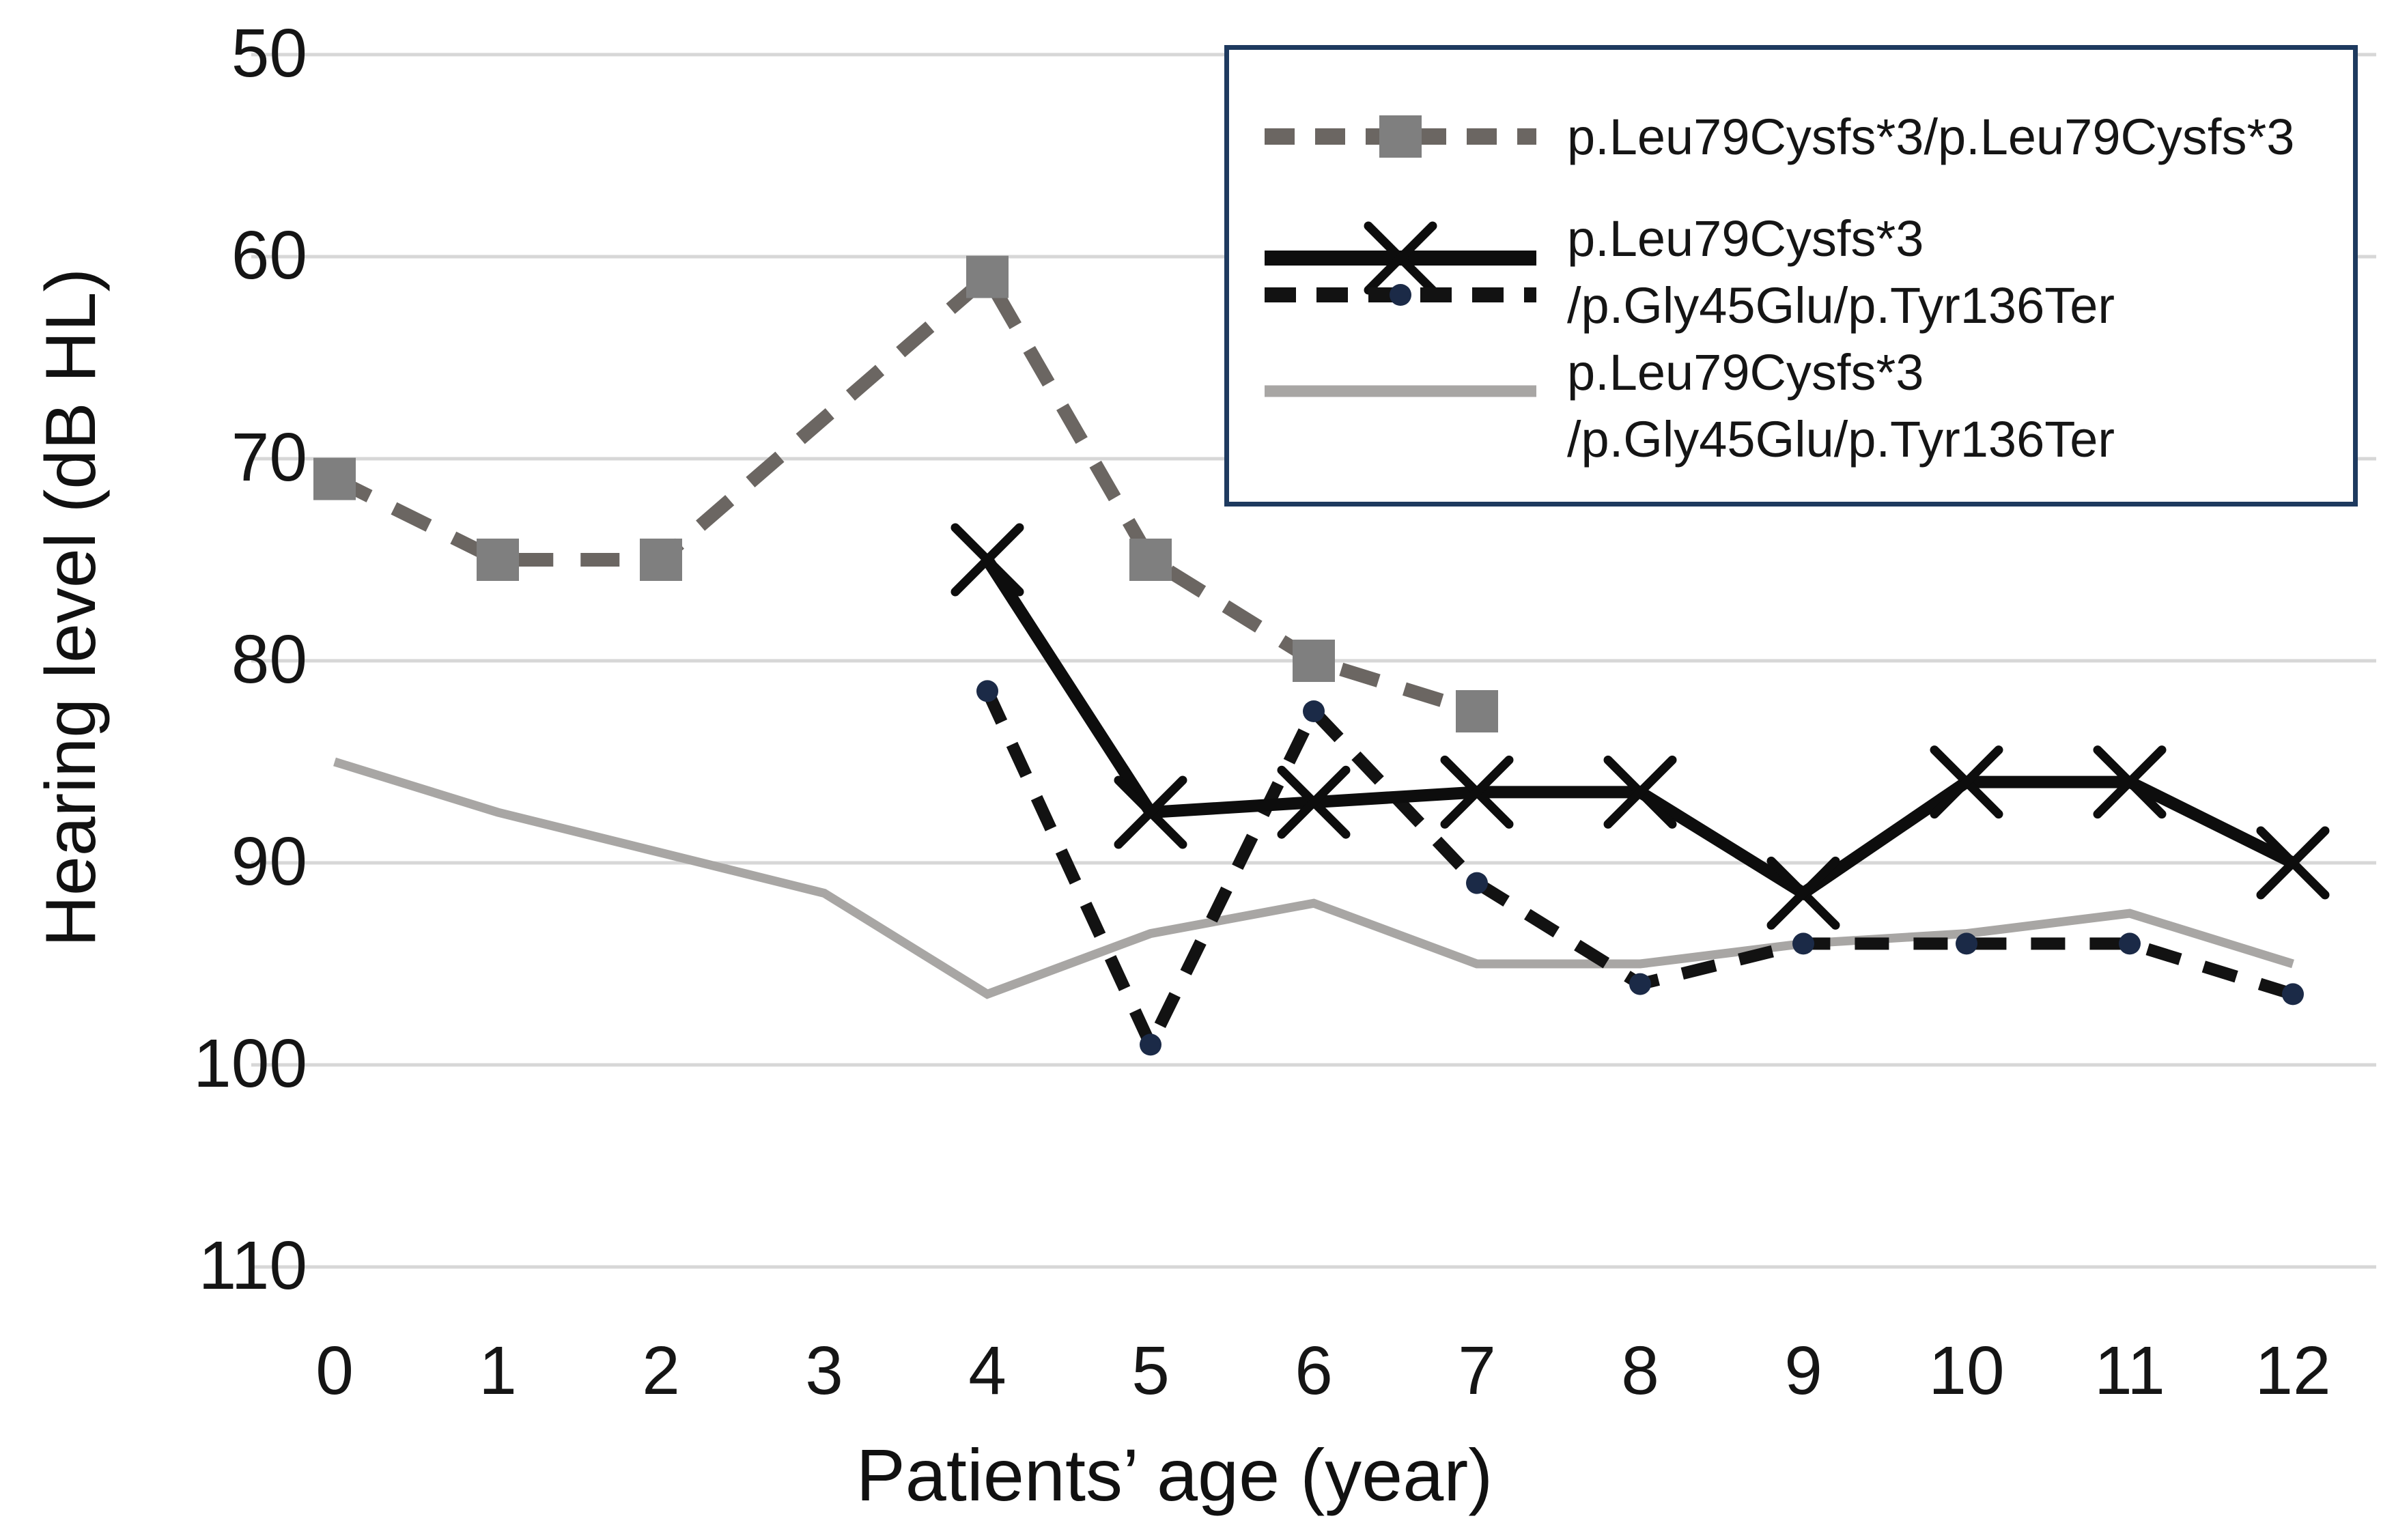 The width and height of the screenshot is (2381, 1540). Describe the element at coordinates (661, 1370) in the screenshot. I see `x-tick-label: 2` at that location.